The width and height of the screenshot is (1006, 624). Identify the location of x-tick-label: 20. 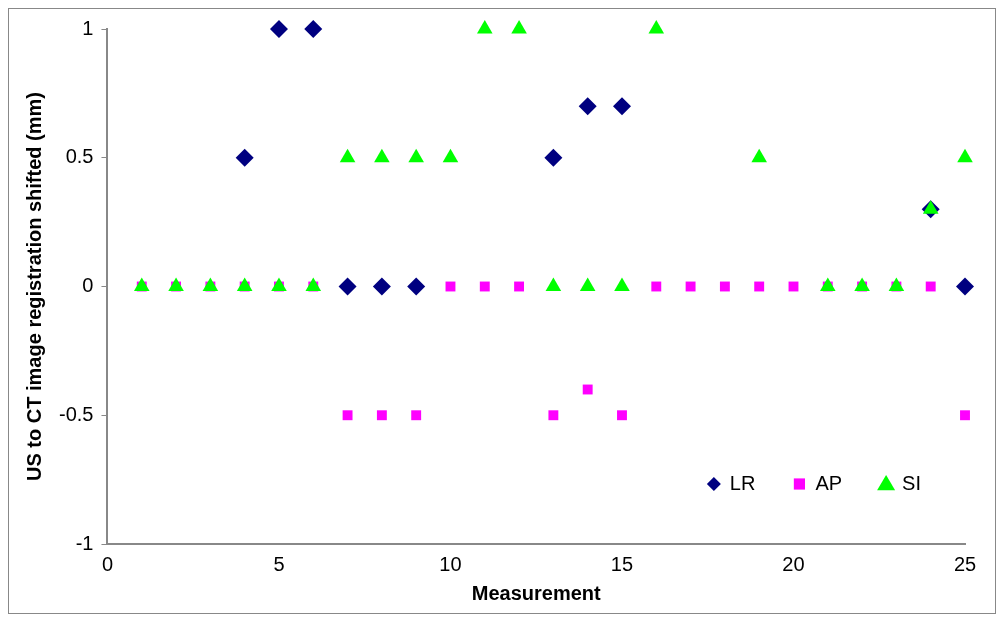
(793, 563).